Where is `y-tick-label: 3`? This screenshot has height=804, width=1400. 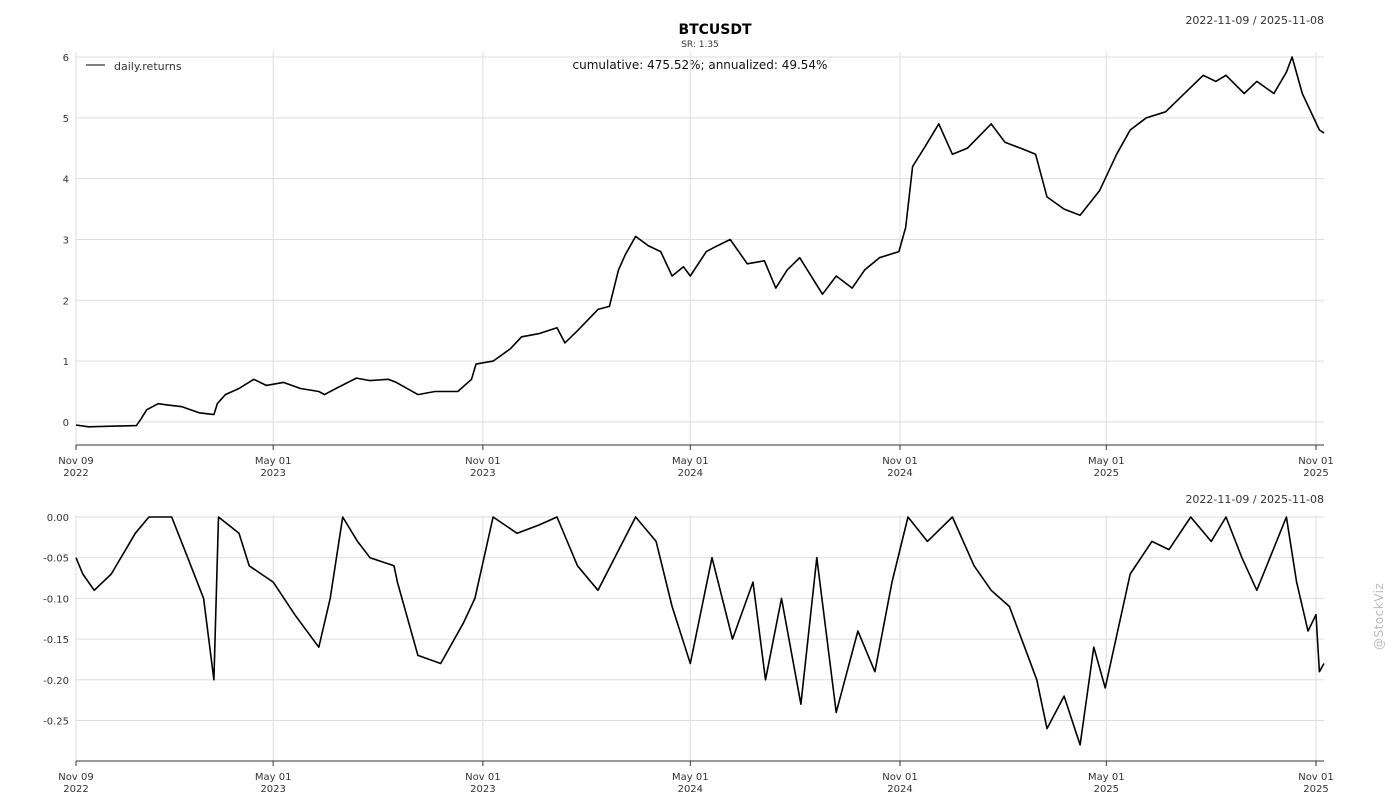 y-tick-label: 3 is located at coordinates (66, 240).